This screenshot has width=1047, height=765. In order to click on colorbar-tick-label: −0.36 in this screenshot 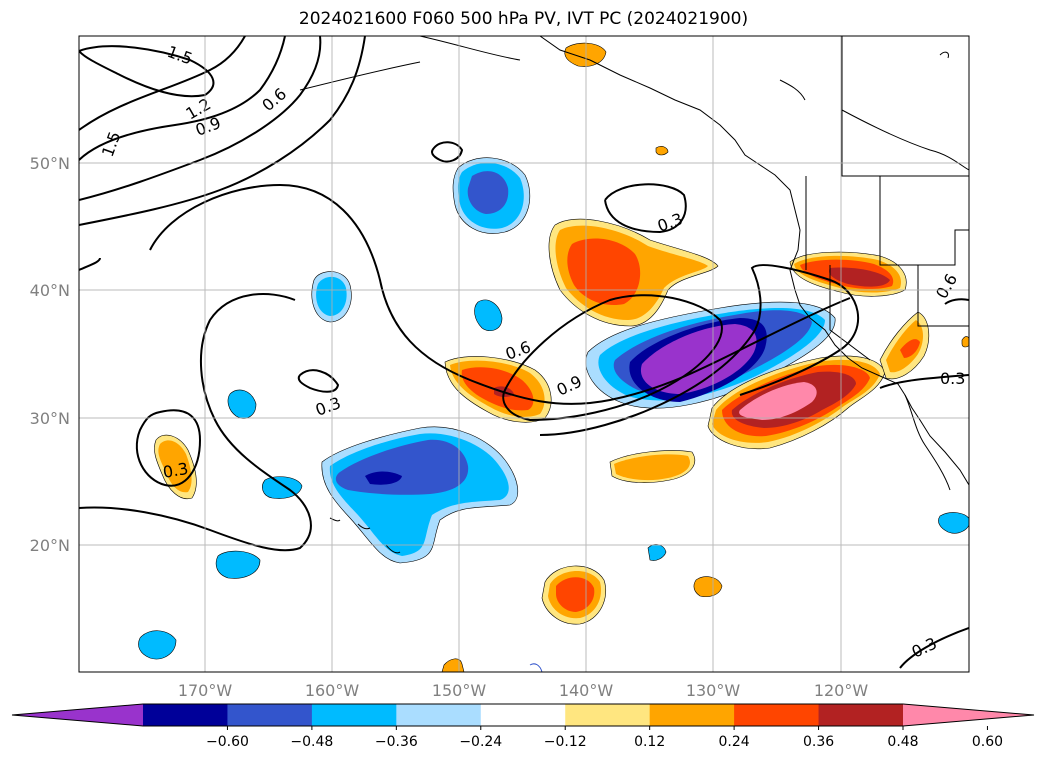, I will do `click(396, 742)`.